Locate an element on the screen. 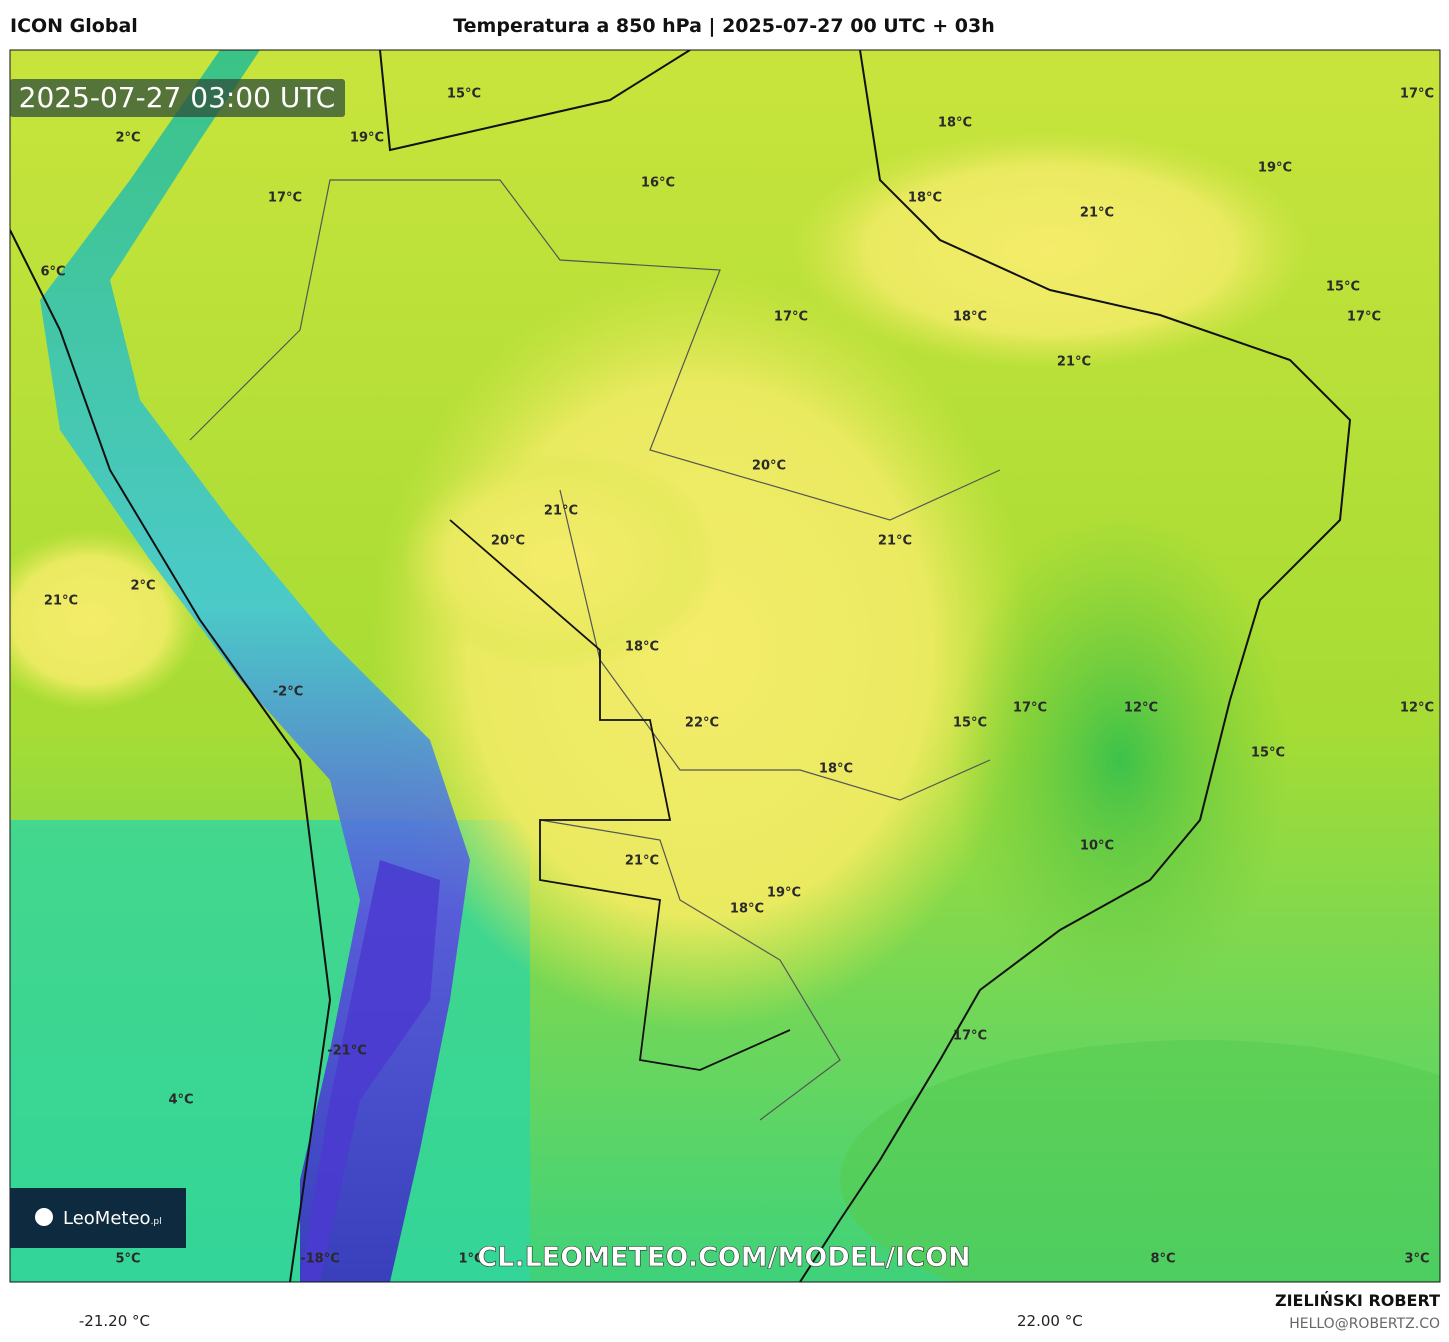 The height and width of the screenshot is (1342, 1449). colorbar-max: 22.00 °C is located at coordinates (1050, 1321).